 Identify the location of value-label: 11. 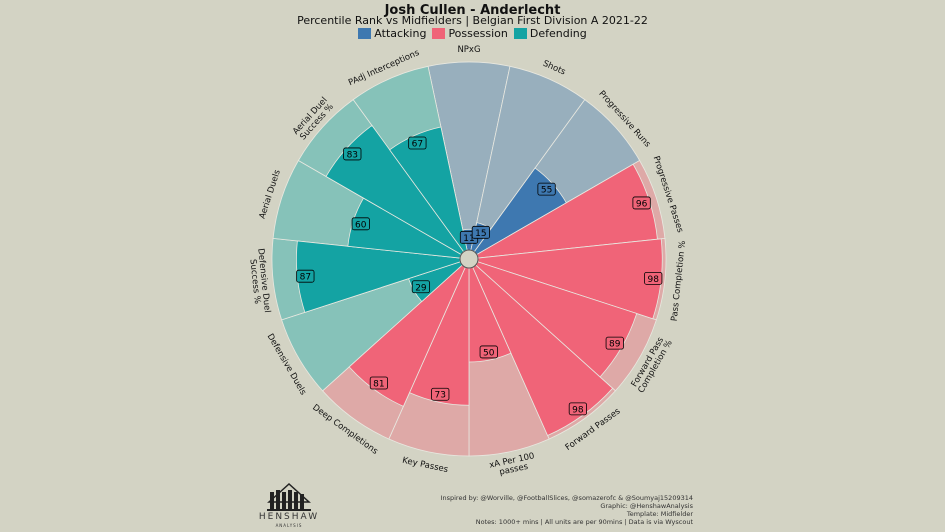
(468, 239).